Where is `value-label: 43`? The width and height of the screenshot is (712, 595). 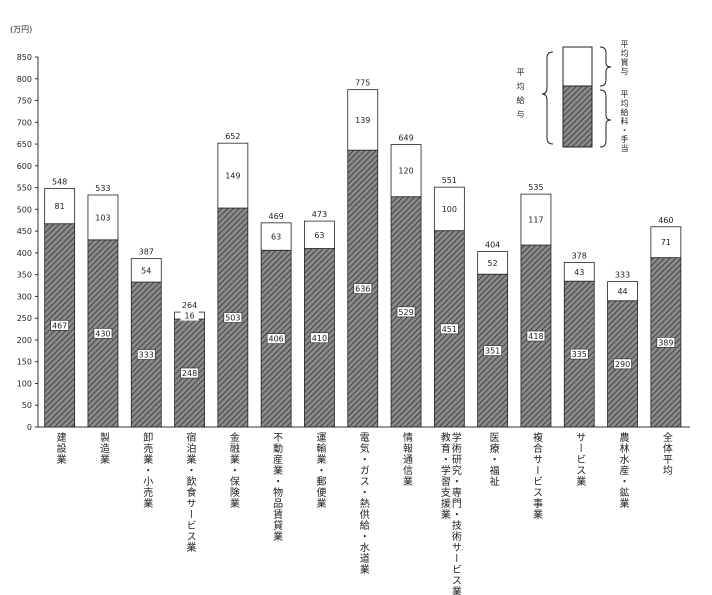 value-label: 43 is located at coordinates (579, 272).